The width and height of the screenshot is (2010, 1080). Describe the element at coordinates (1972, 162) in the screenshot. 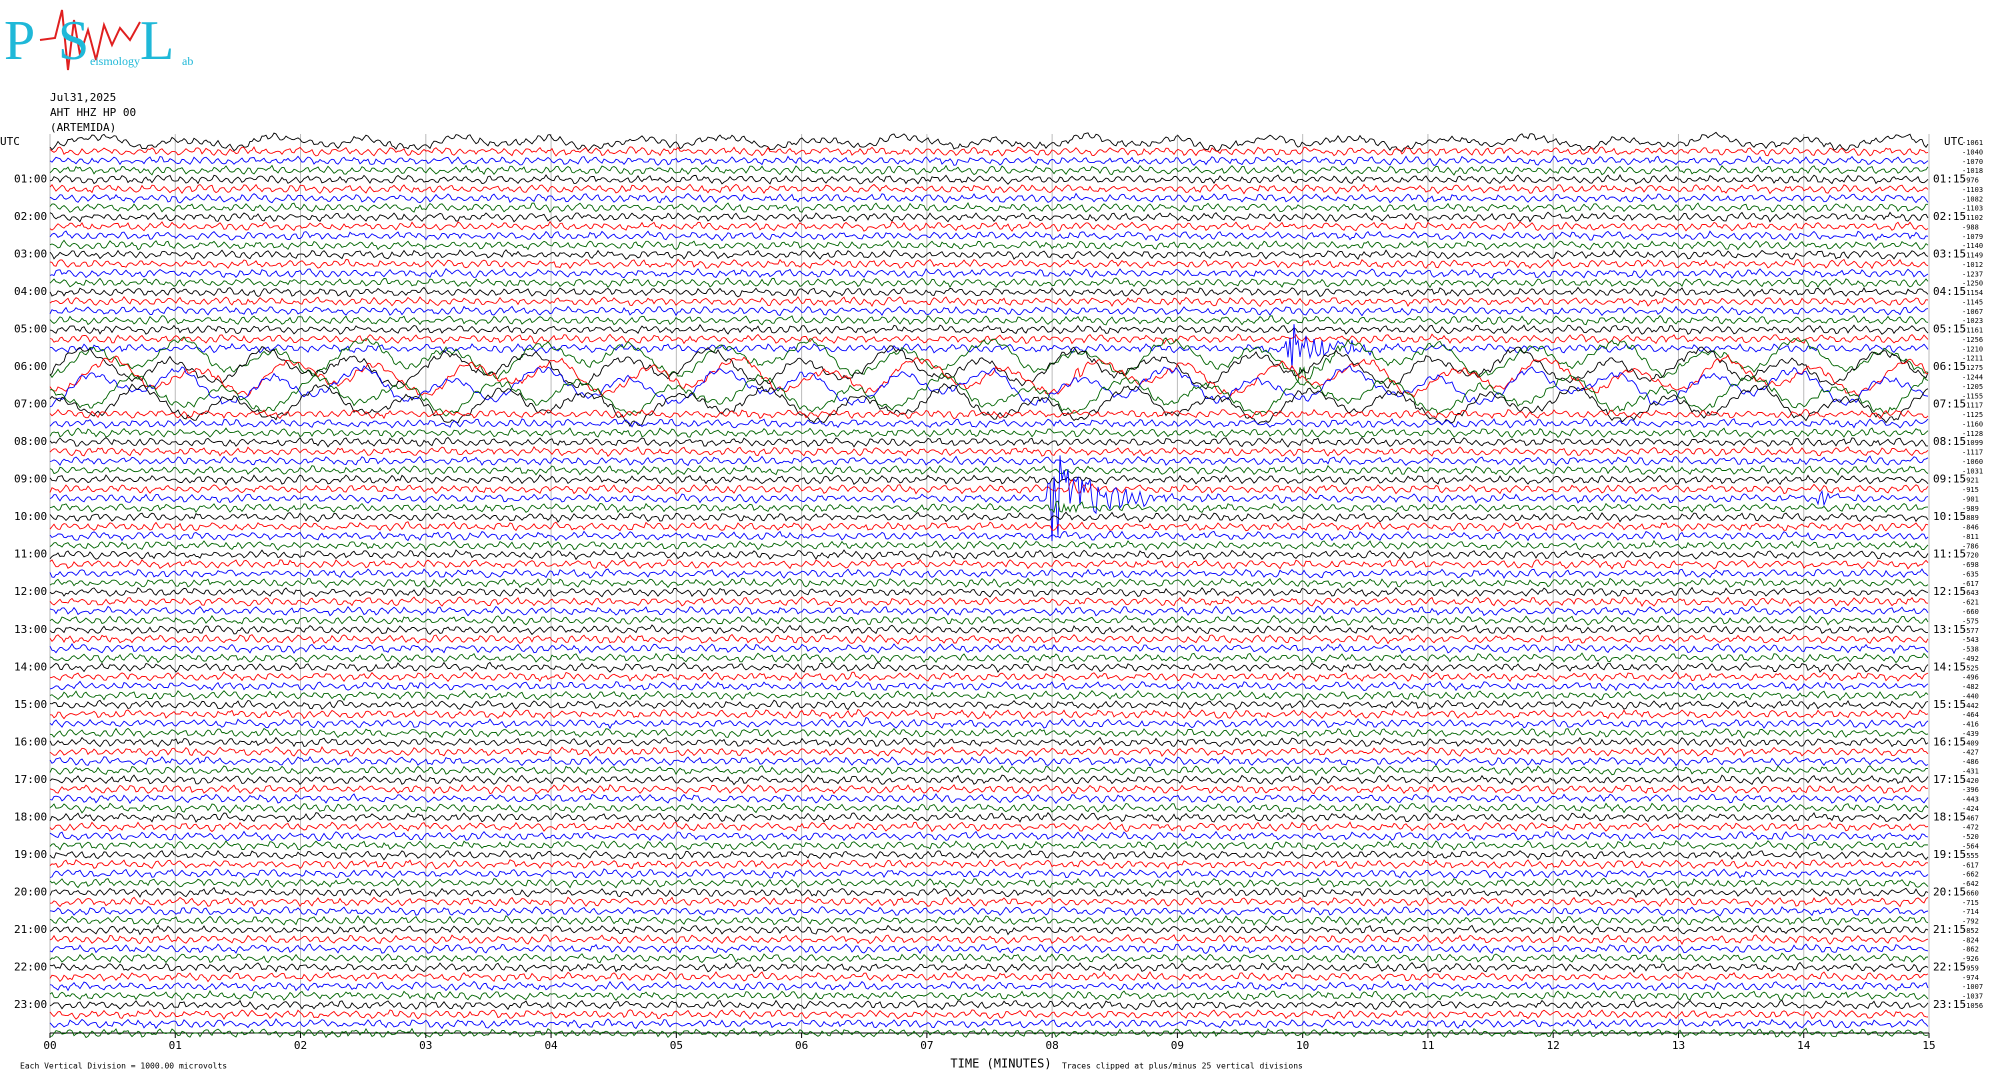

I see `trace-label: -1070` at that location.